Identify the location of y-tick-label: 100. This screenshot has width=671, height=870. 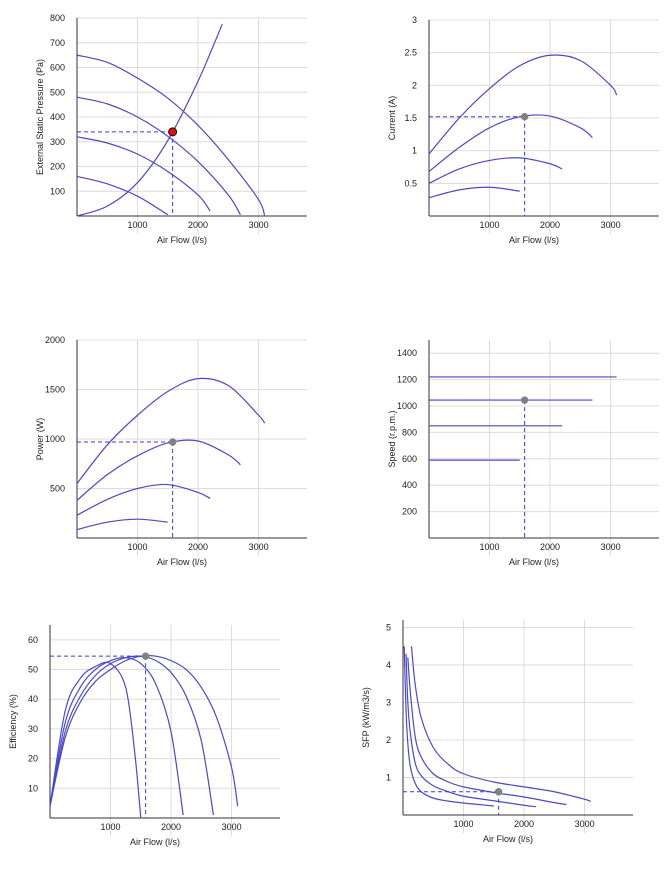
(57, 191).